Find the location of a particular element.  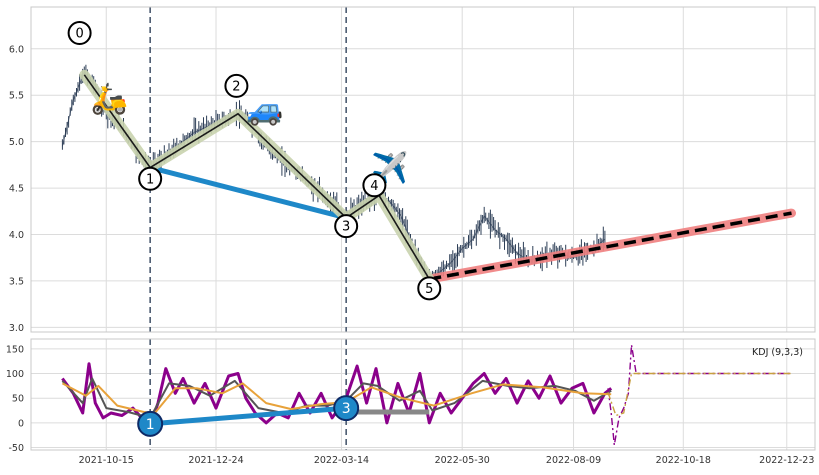

x-tick-label: 2022-05-30 is located at coordinates (462, 460).